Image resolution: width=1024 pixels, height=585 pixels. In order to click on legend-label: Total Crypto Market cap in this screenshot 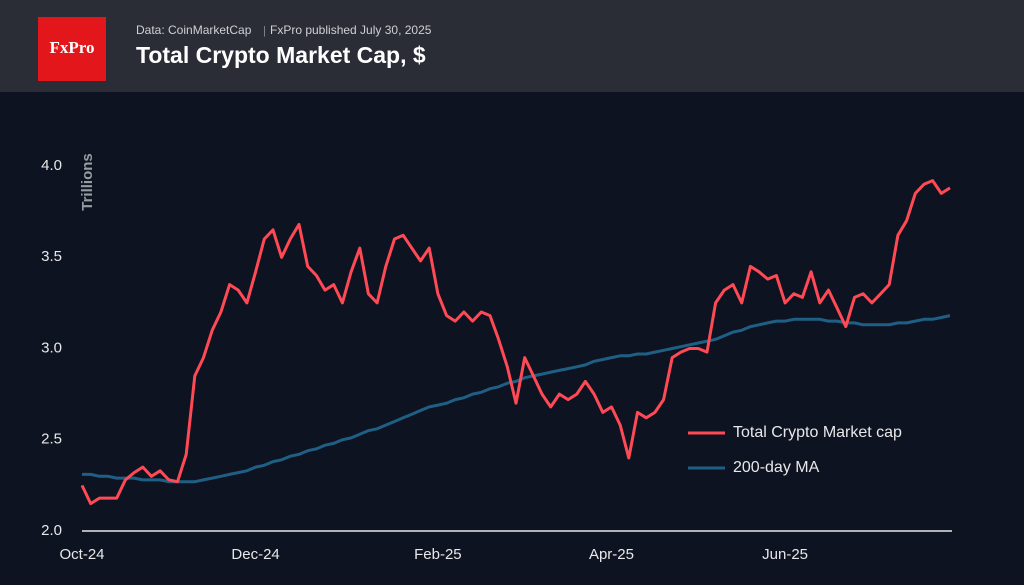, I will do `click(817, 432)`.